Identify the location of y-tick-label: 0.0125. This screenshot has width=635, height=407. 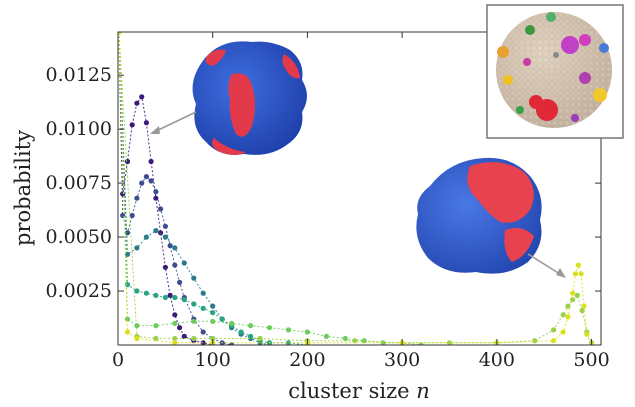
(79, 75).